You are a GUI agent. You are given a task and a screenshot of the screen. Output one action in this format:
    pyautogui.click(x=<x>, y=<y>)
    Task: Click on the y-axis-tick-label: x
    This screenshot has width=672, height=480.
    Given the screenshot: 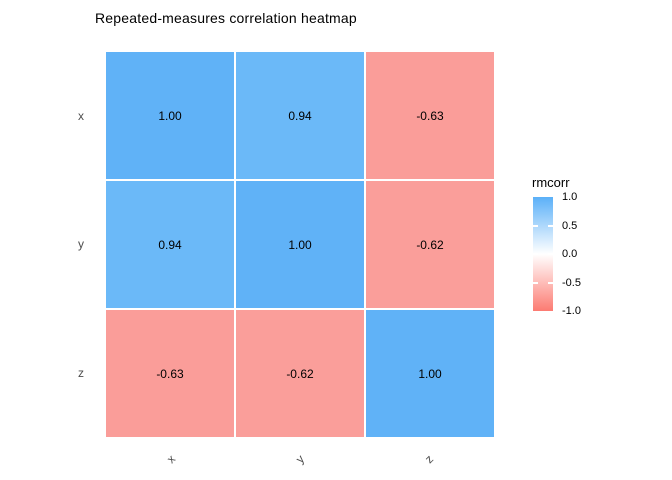 What is the action you would take?
    pyautogui.click(x=81, y=116)
    